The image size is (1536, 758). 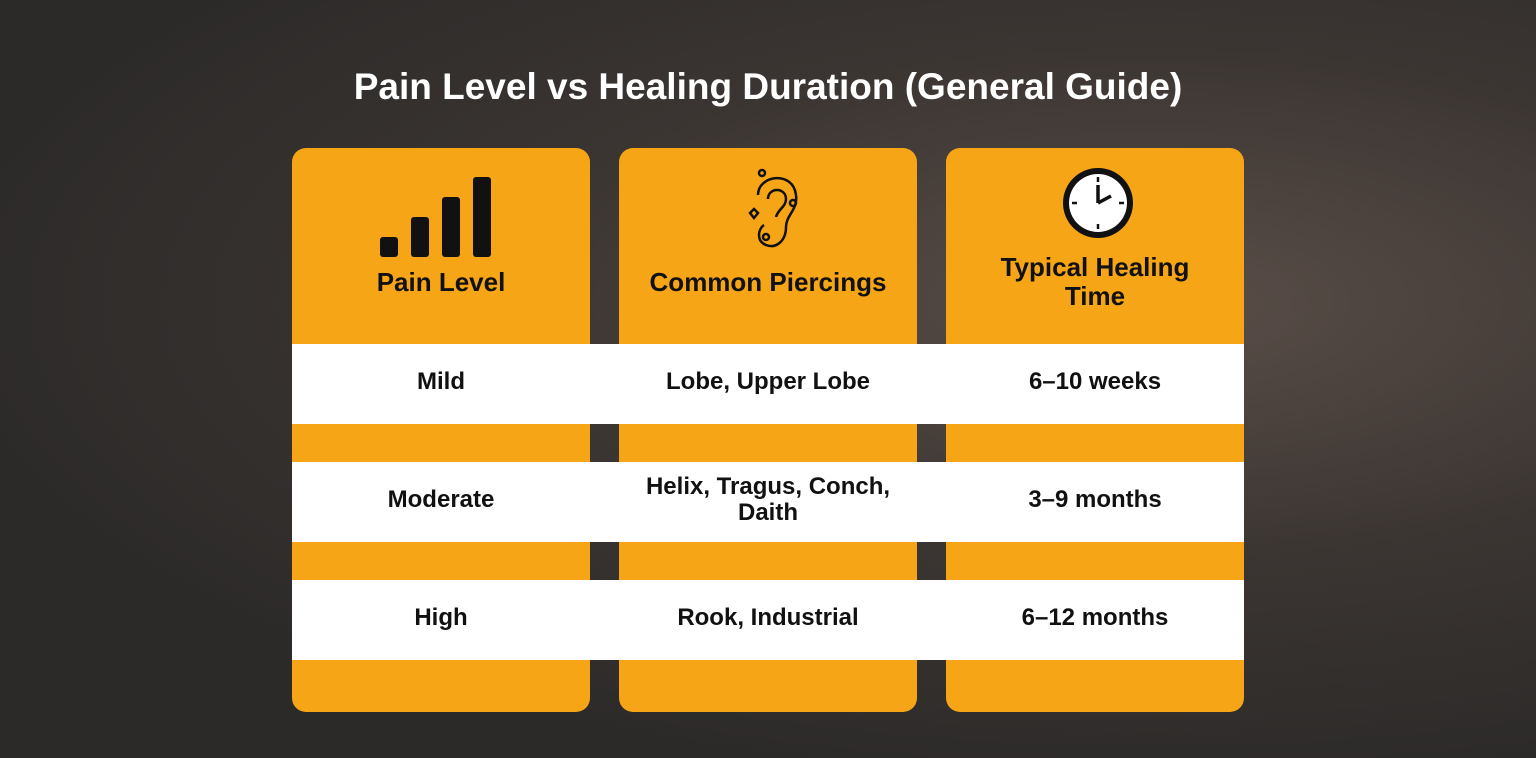 I want to click on table-cell: High, so click(x=441, y=617).